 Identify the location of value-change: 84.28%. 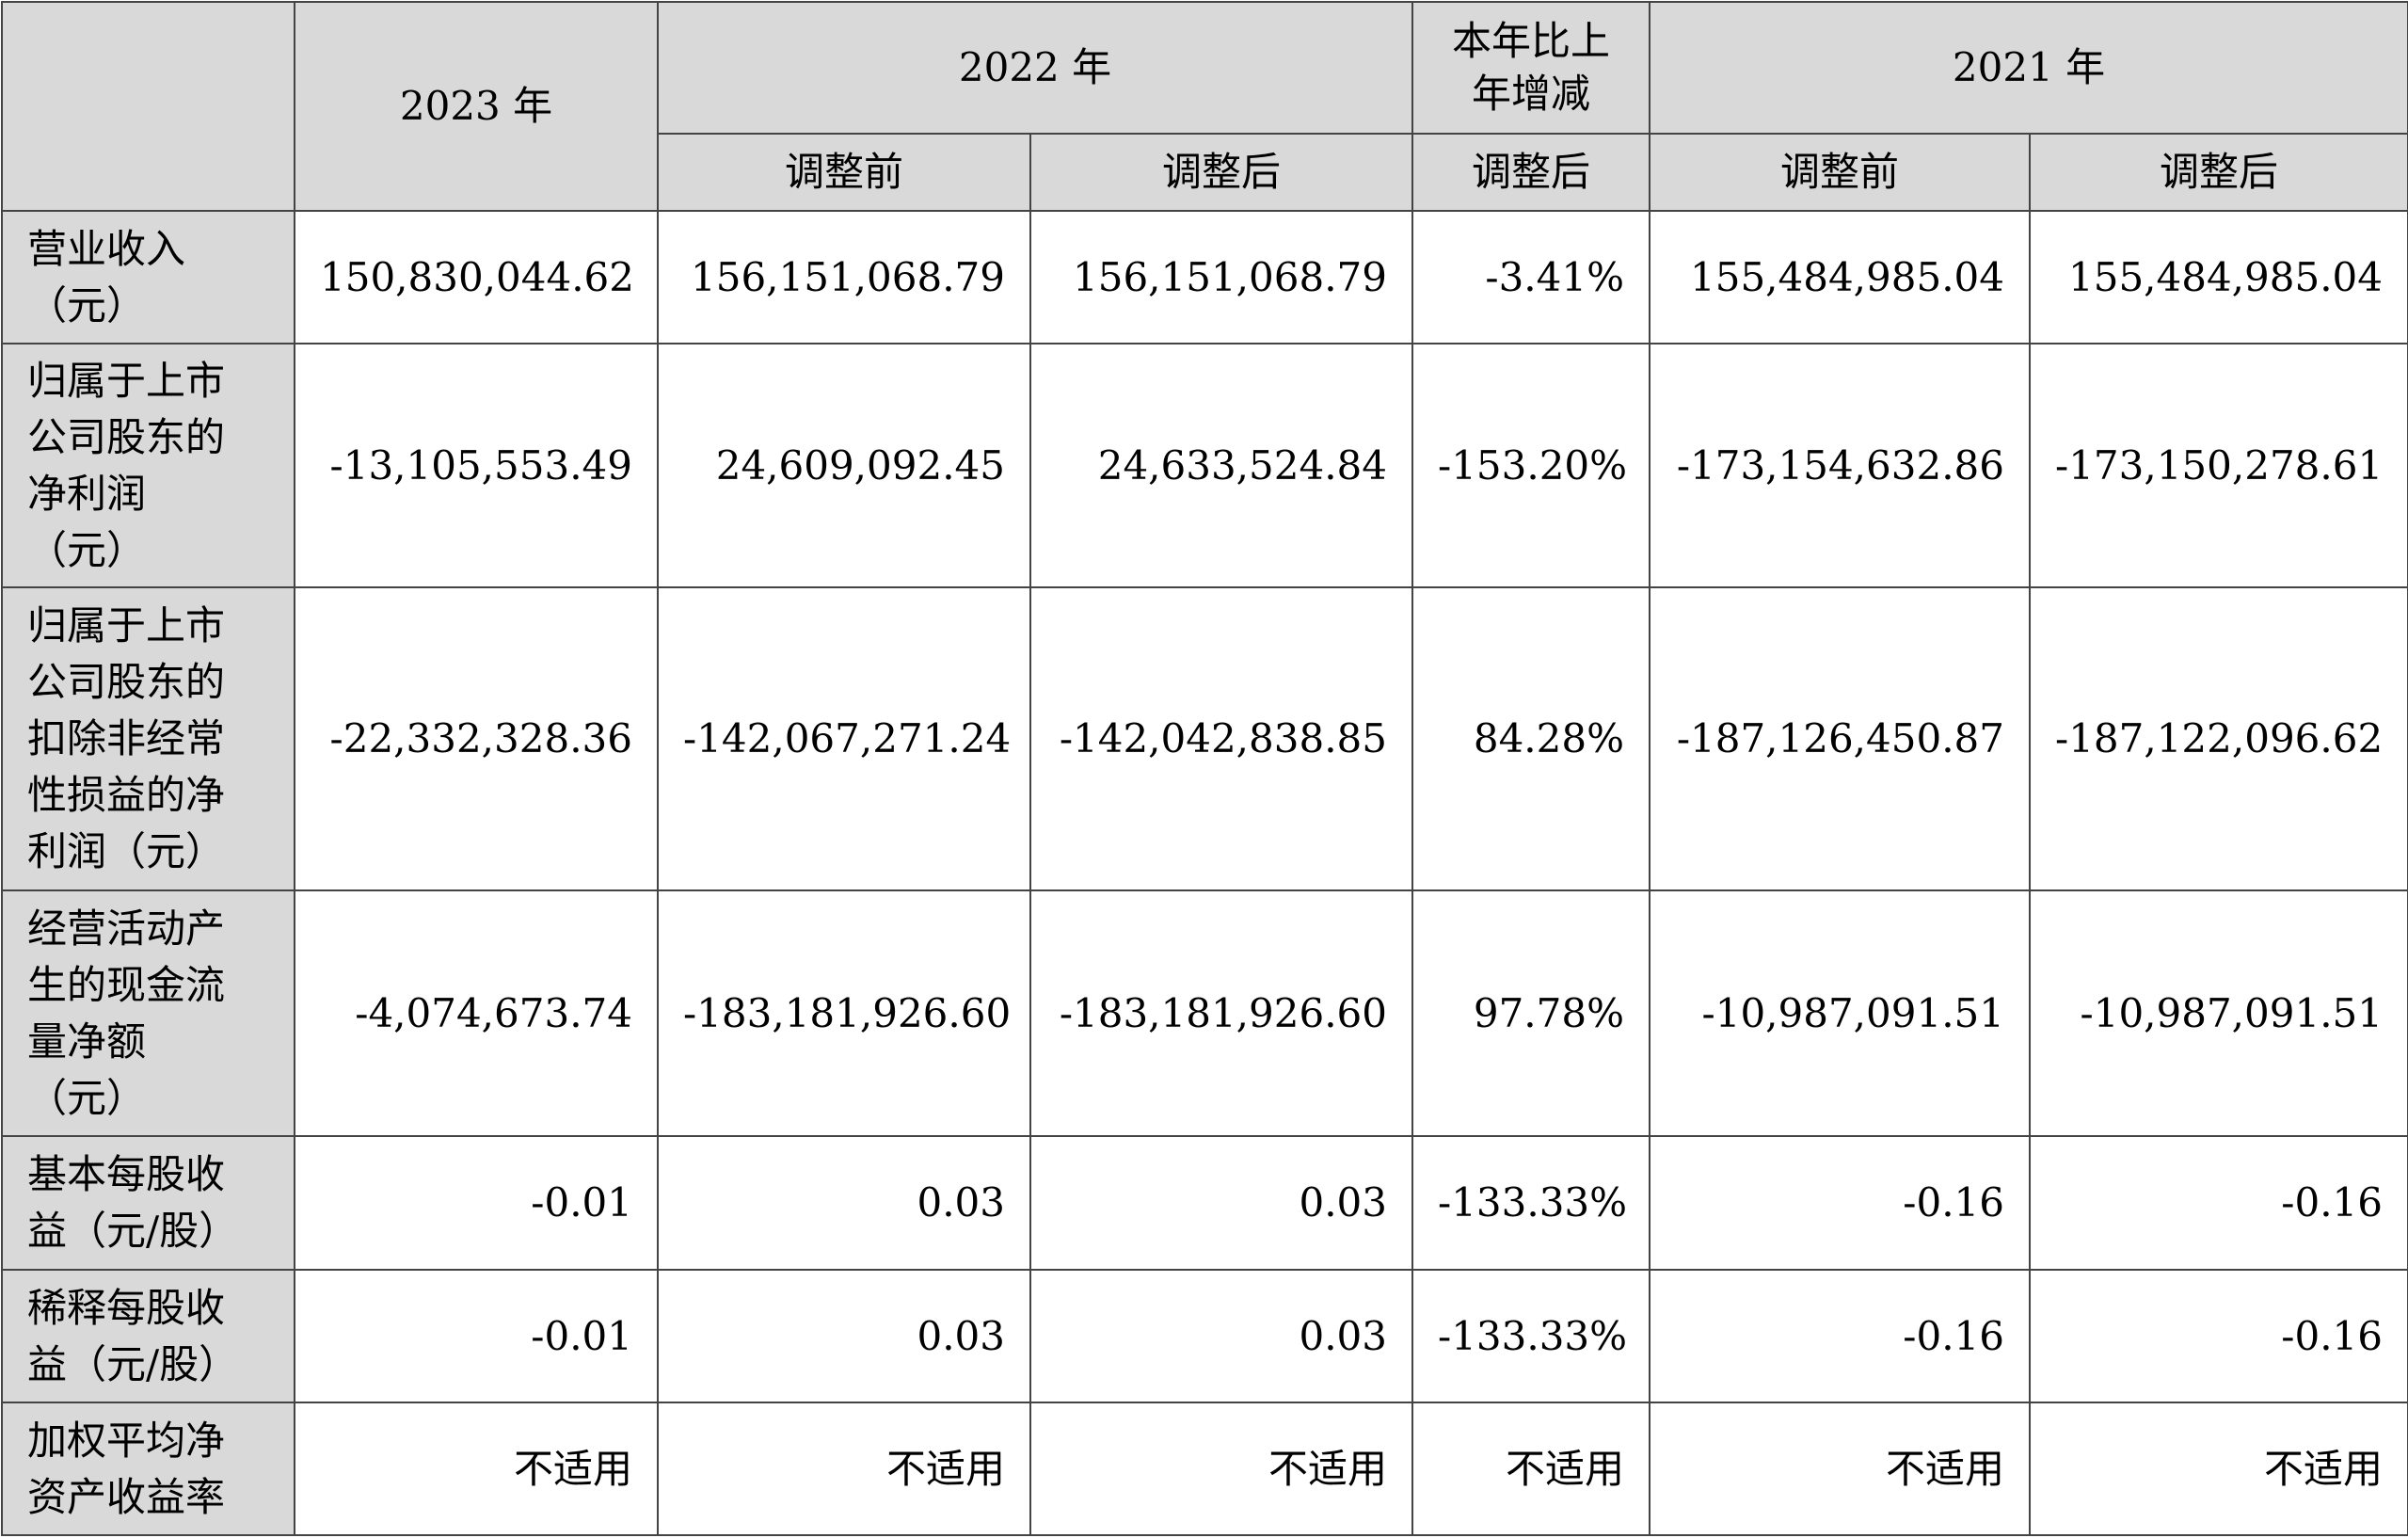
(1531, 738).